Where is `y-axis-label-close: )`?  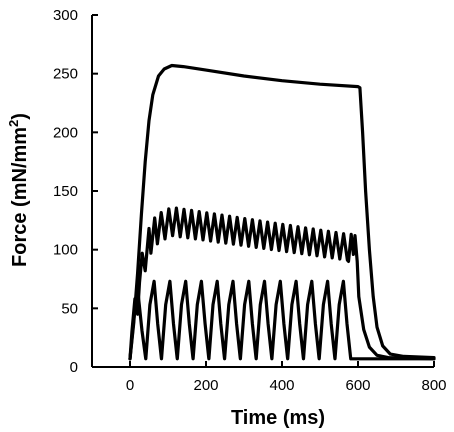
y-axis-label-close: ) is located at coordinates (20, 116).